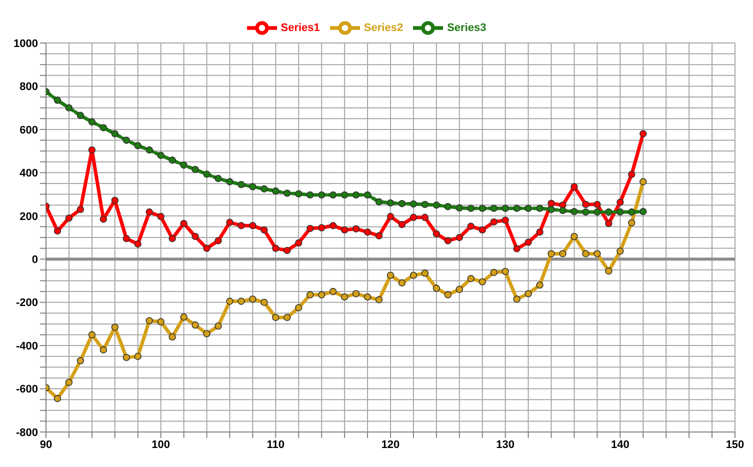 Image resolution: width=753 pixels, height=467 pixels. I want to click on x-tick-label: 150, so click(735, 444).